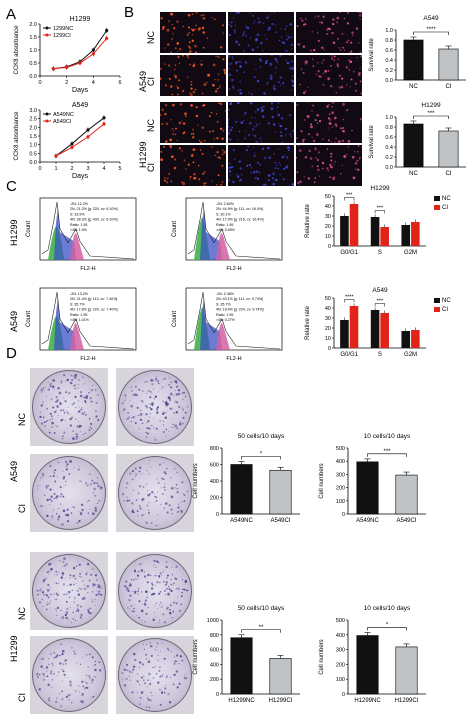  What do you see at coordinates (93, 83) in the screenshot?
I see `x-tick-label: 4` at bounding box center [93, 83].